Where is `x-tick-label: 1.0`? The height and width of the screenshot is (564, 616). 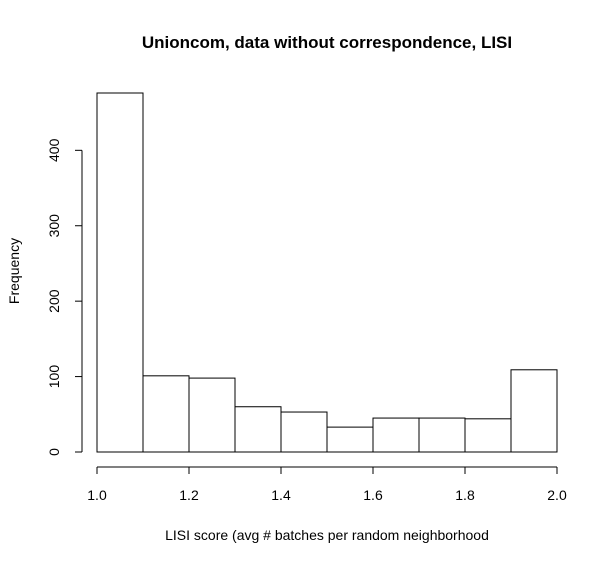 x-tick-label: 1.0 is located at coordinates (97, 495).